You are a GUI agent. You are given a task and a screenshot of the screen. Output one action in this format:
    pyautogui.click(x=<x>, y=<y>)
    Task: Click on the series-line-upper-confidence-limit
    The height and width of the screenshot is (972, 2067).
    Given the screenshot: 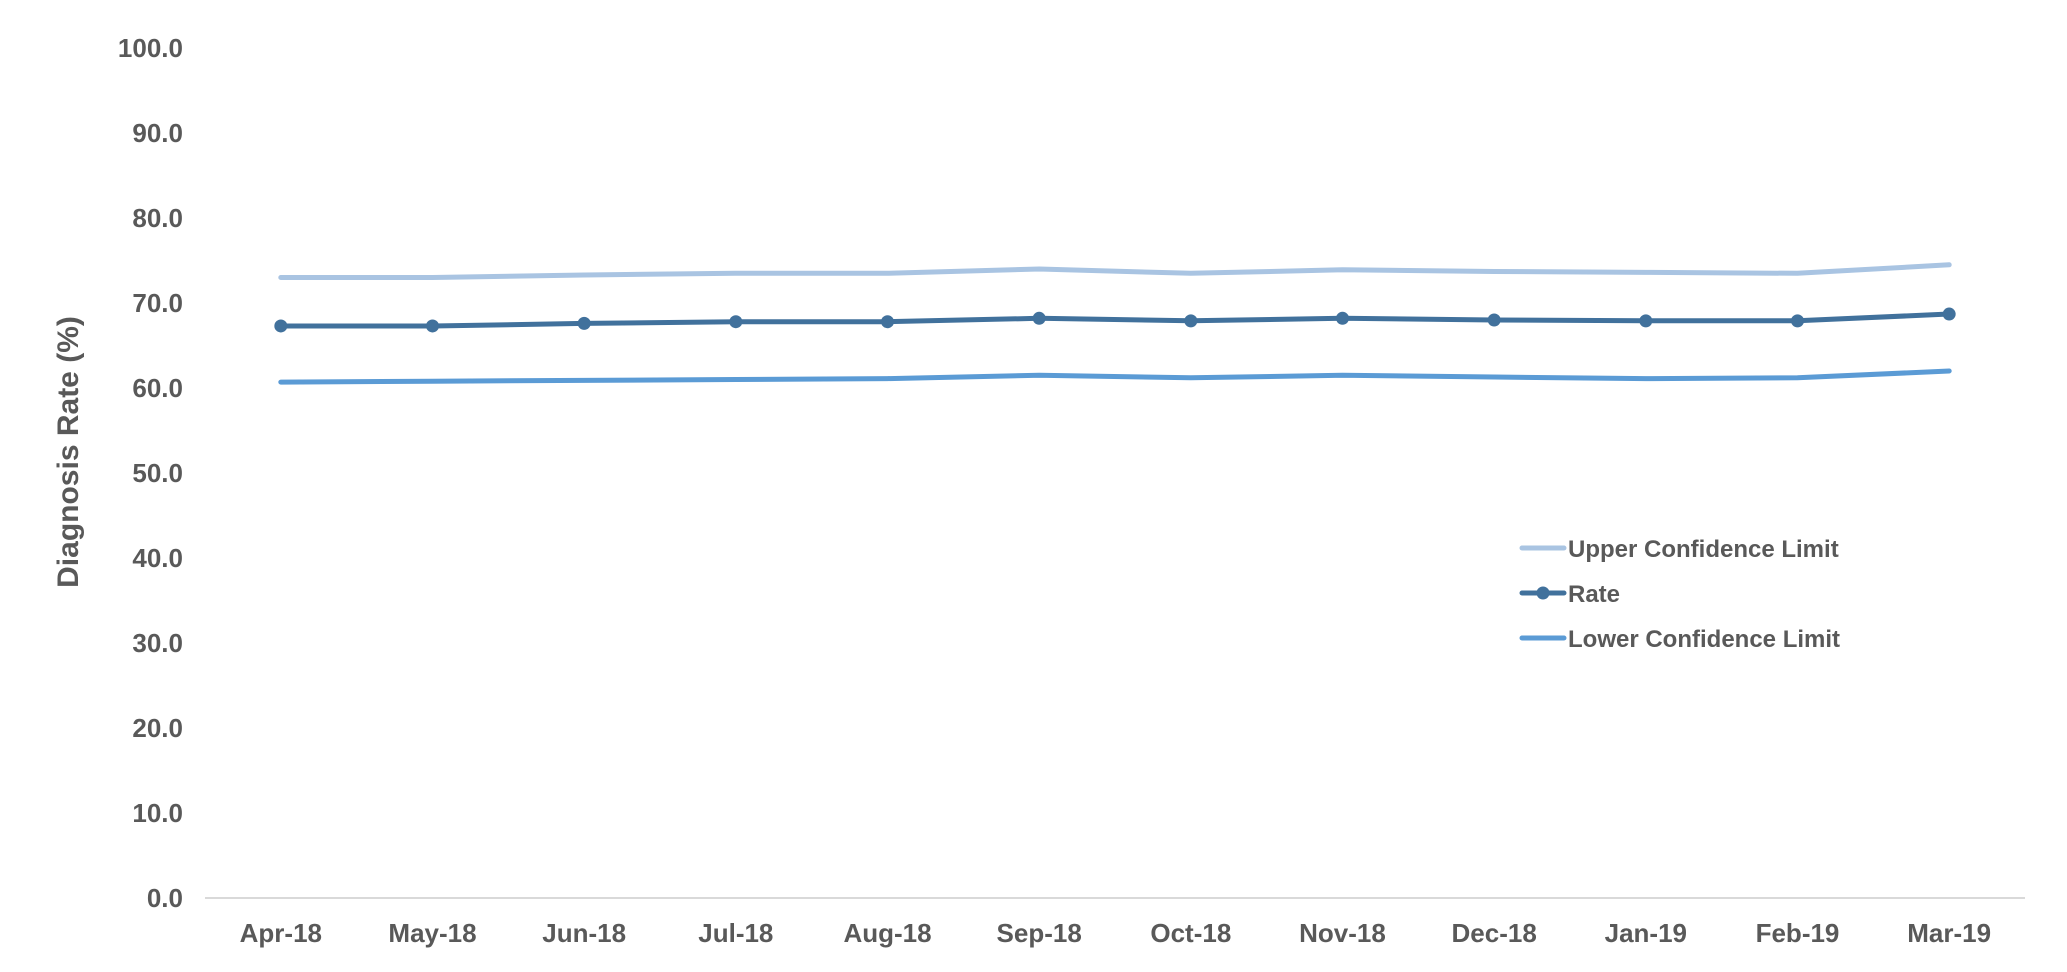 What is the action you would take?
    pyautogui.click(x=1115, y=271)
    